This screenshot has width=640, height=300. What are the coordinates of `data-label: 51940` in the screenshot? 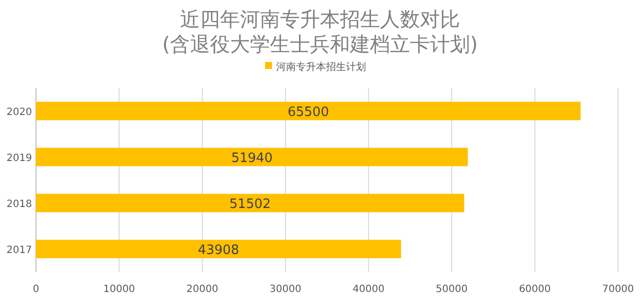 It's located at (252, 158).